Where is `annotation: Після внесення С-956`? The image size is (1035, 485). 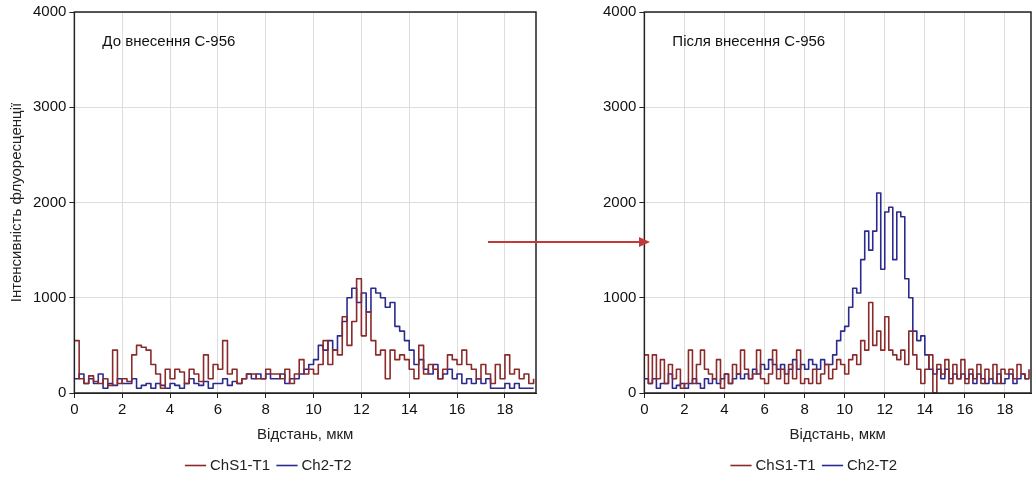 annotation: Після внесення С-956 is located at coordinates (749, 40).